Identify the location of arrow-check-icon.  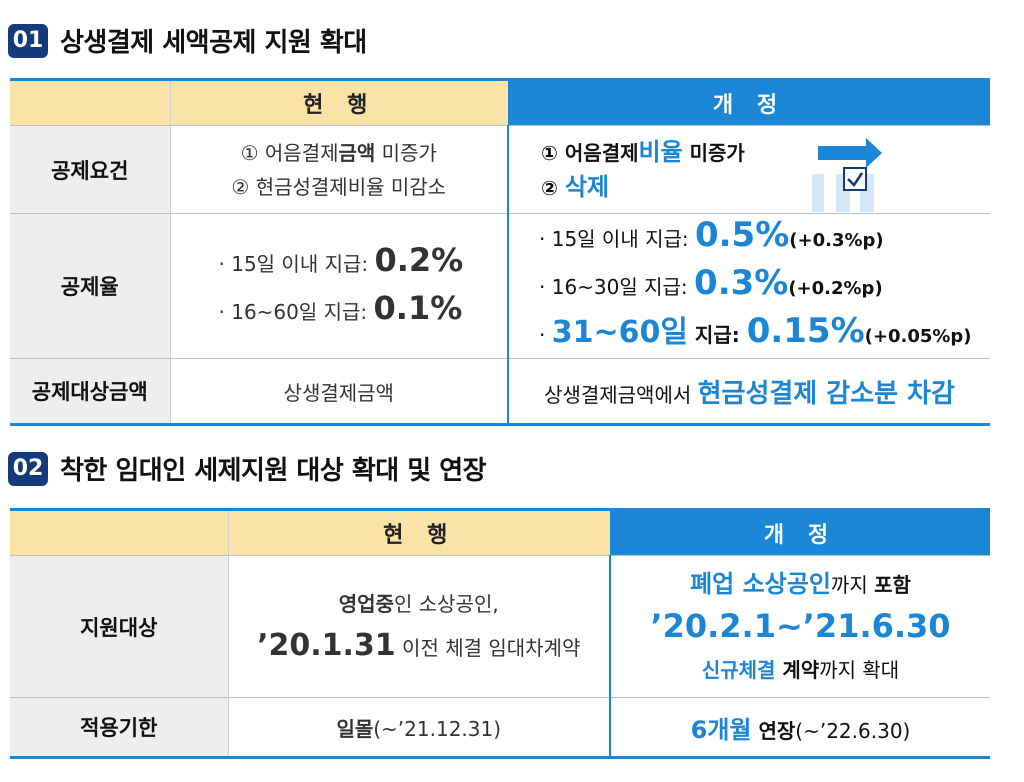
(849, 172).